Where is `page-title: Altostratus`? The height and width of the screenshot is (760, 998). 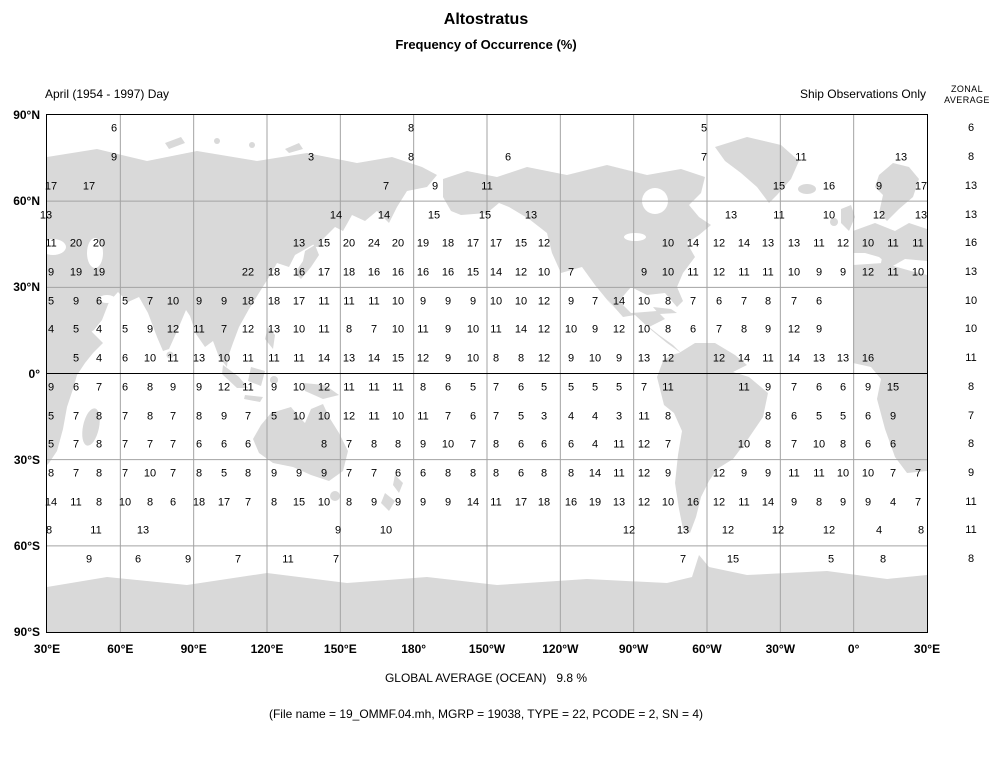
page-title: Altostratus is located at coordinates (486, 19).